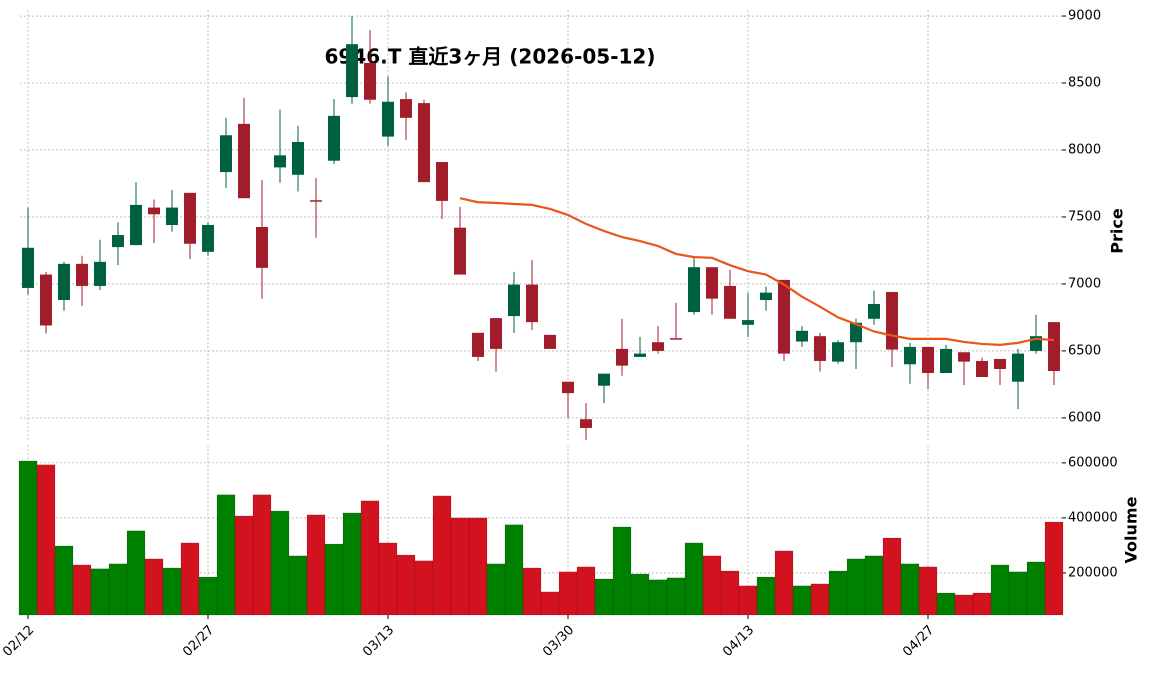  What do you see at coordinates (1084, 83) in the screenshot?
I see `y-tick-label: 8500` at bounding box center [1084, 83].